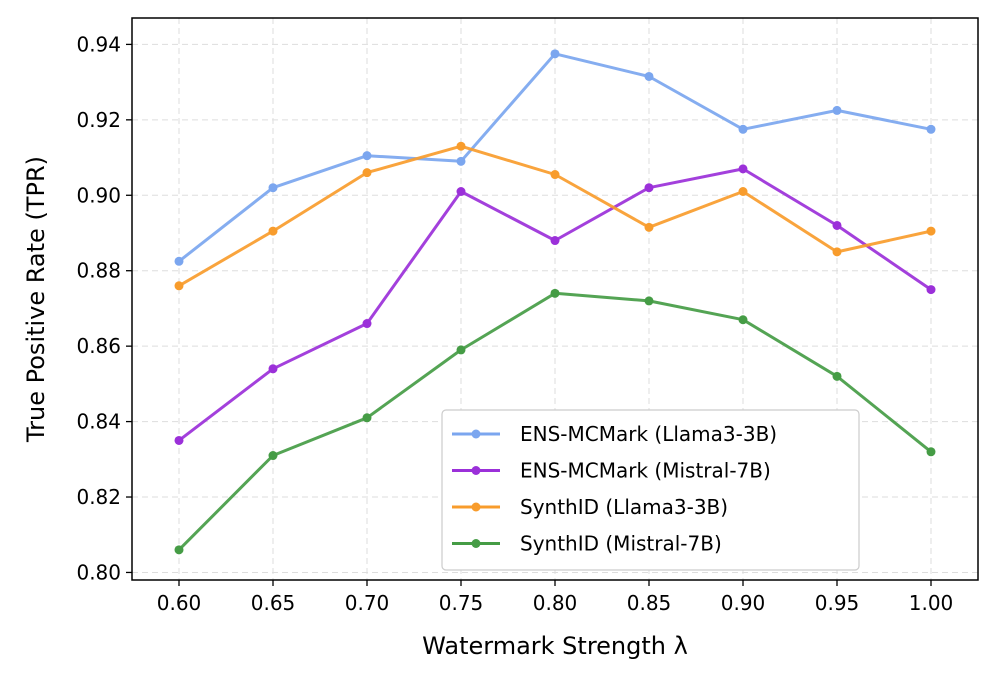 Image resolution: width=997 pixels, height=683 pixels. Describe the element at coordinates (98, 422) in the screenshot. I see `y-tick-label: 0.84` at that location.